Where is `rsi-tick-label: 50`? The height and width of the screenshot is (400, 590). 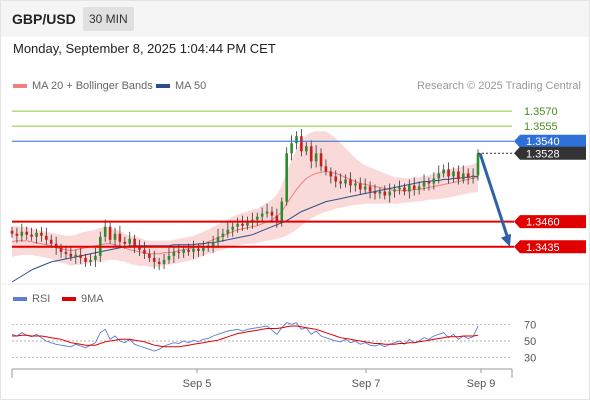
rsi-tick-label: 50 is located at coordinates (530, 342).